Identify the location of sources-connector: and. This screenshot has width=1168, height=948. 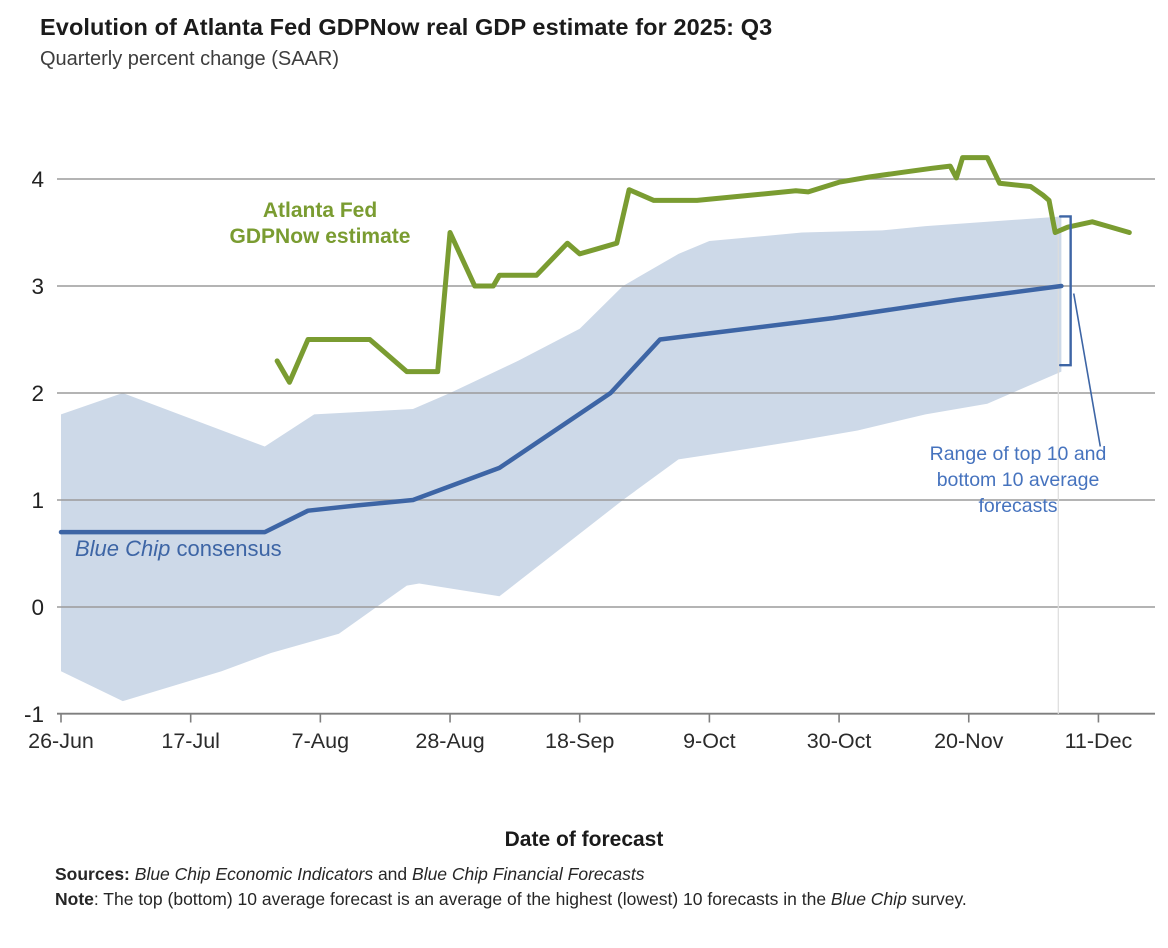
(393, 874).